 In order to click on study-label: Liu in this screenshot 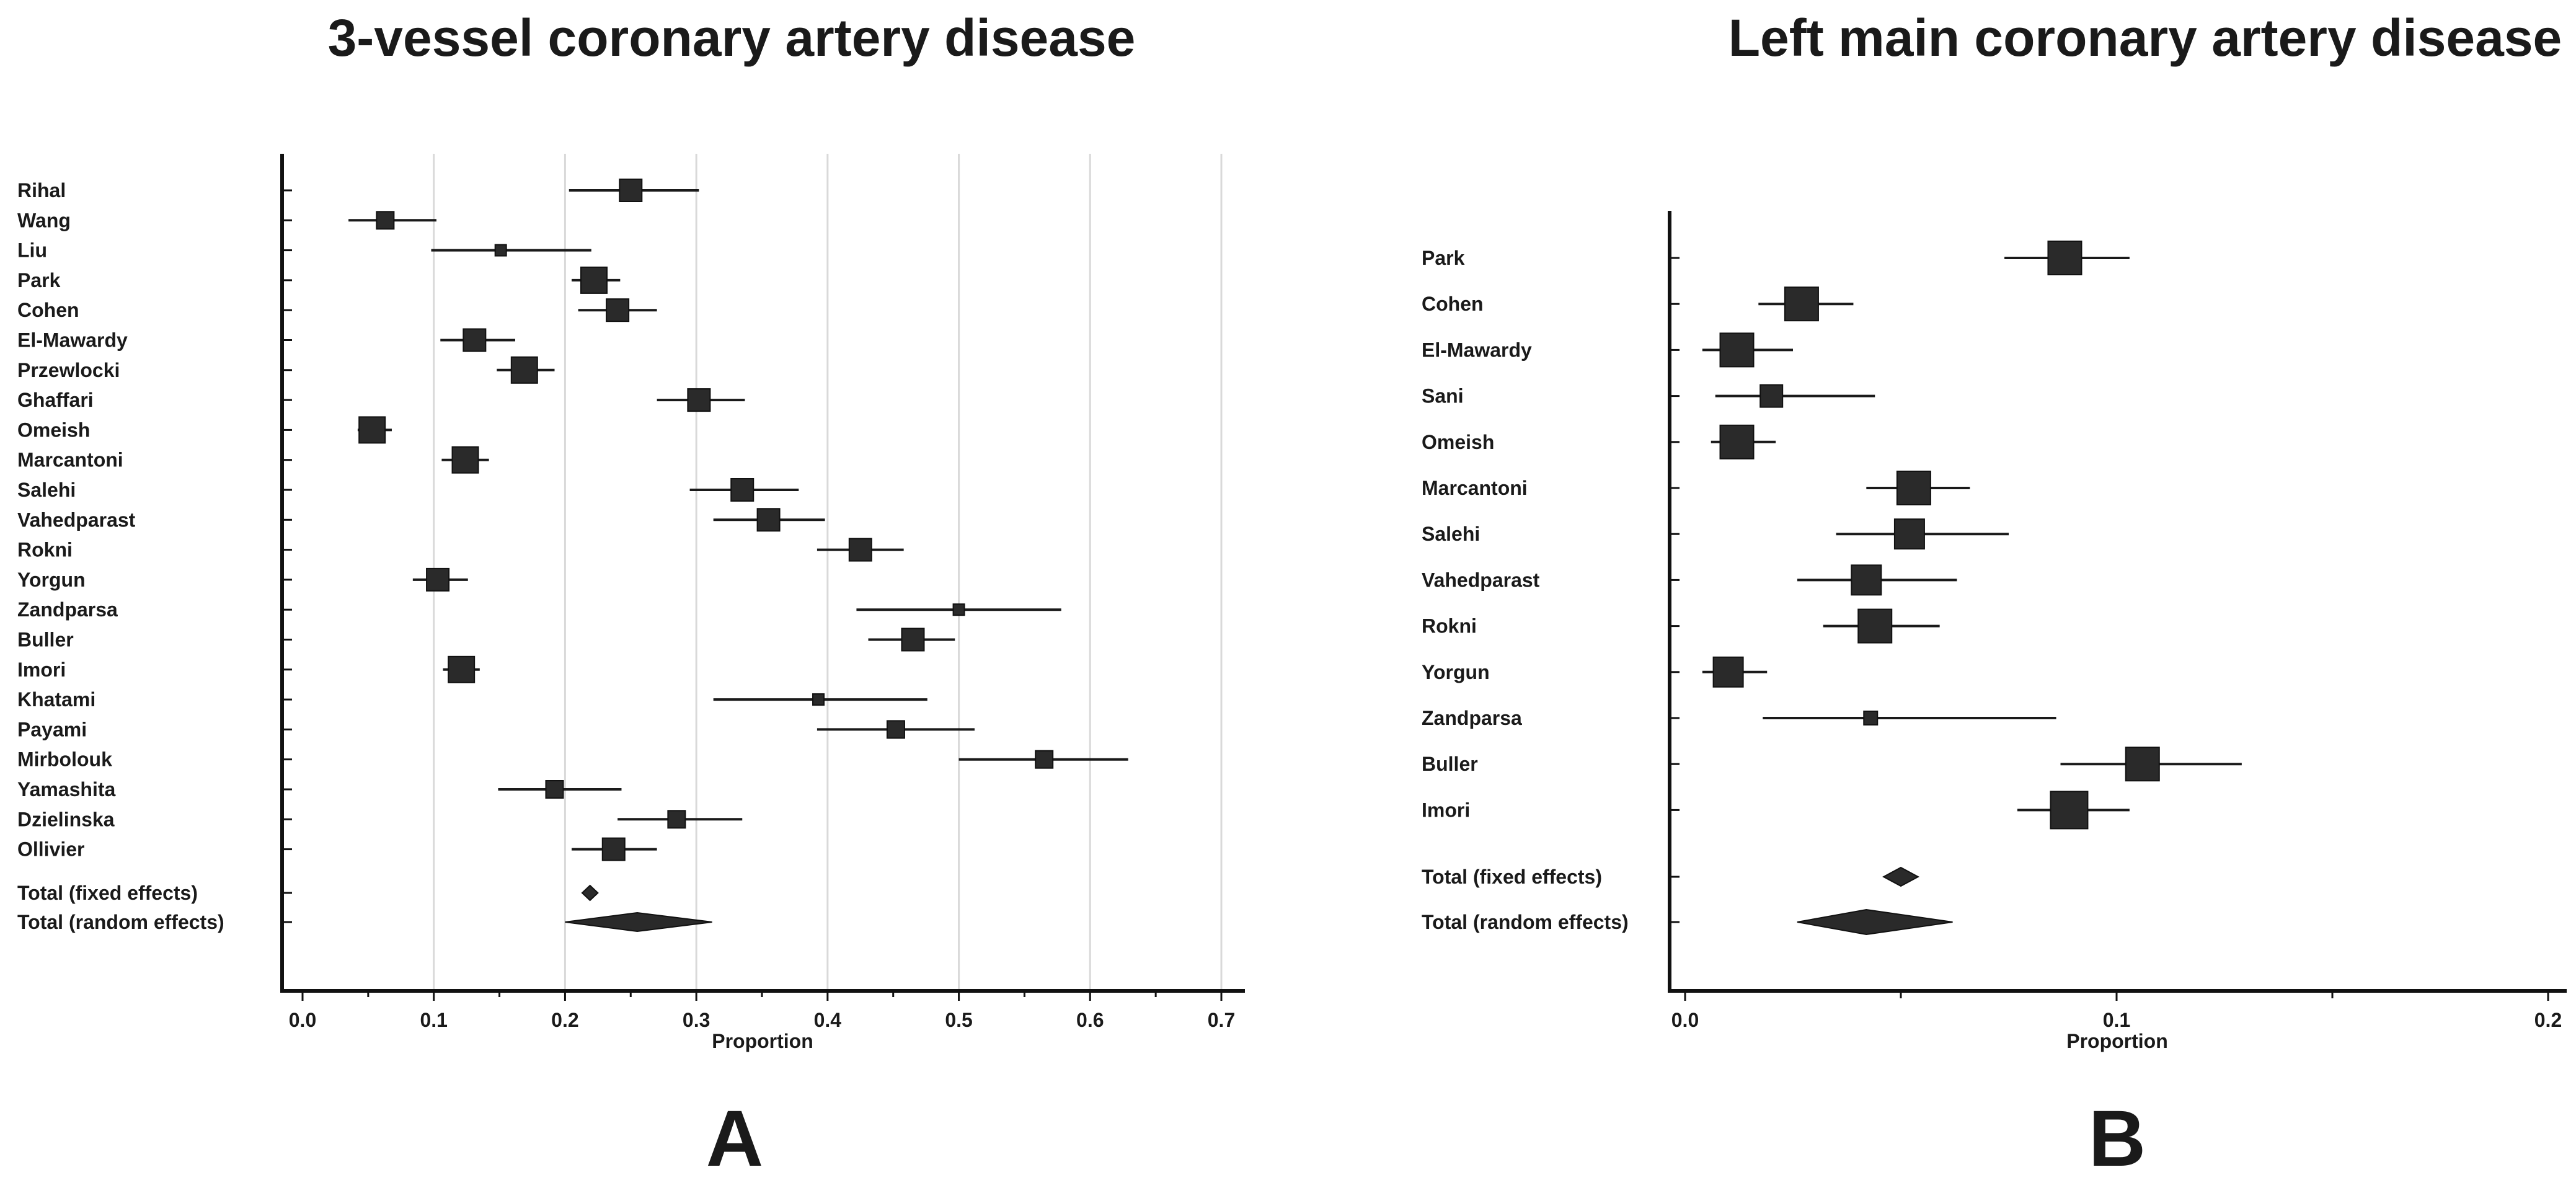, I will do `click(32, 250)`.